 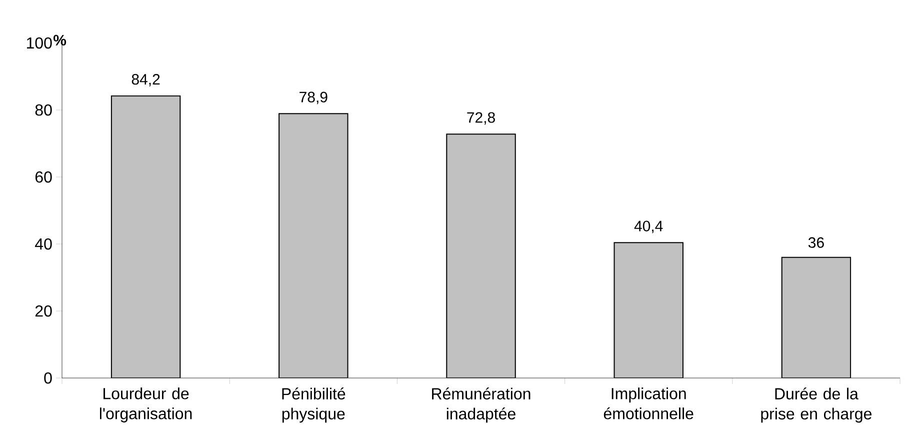 What do you see at coordinates (43, 244) in the screenshot?
I see `y-tick-label: 40` at bounding box center [43, 244].